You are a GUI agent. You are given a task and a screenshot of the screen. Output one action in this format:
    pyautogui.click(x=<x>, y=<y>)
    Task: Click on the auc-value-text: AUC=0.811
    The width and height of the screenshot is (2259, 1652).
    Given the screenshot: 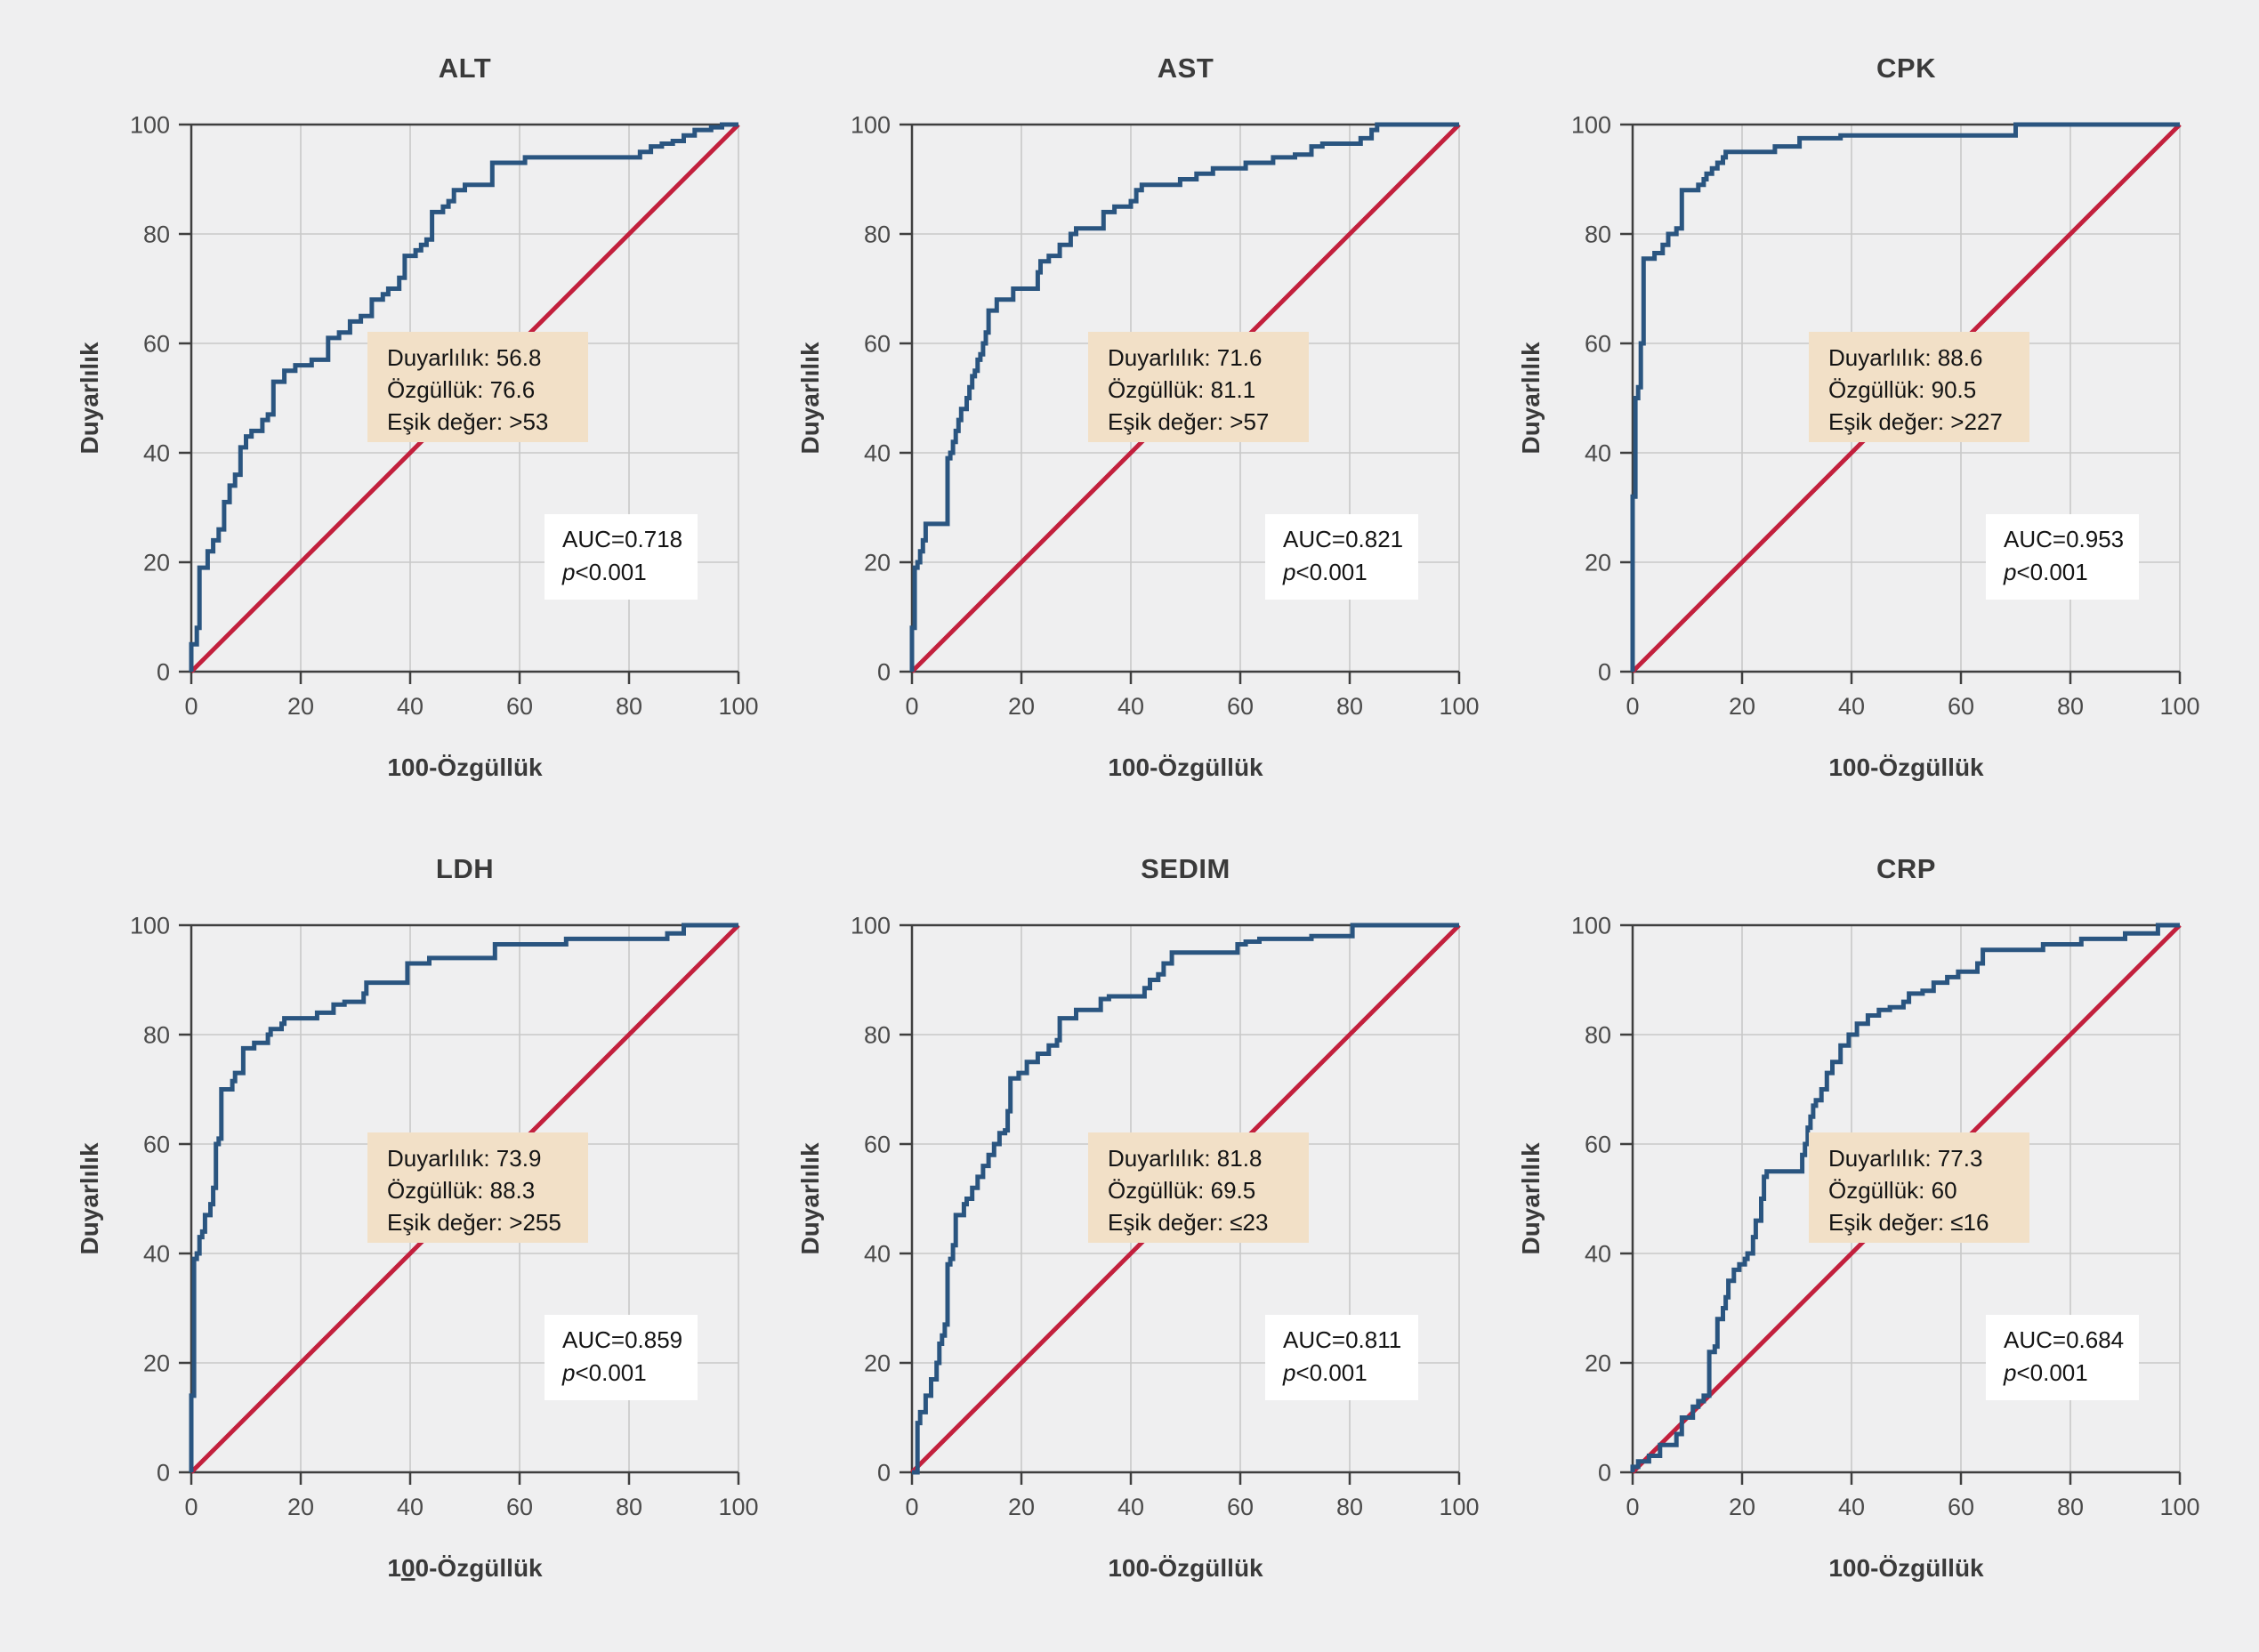 What is the action you would take?
    pyautogui.click(x=1342, y=1339)
    